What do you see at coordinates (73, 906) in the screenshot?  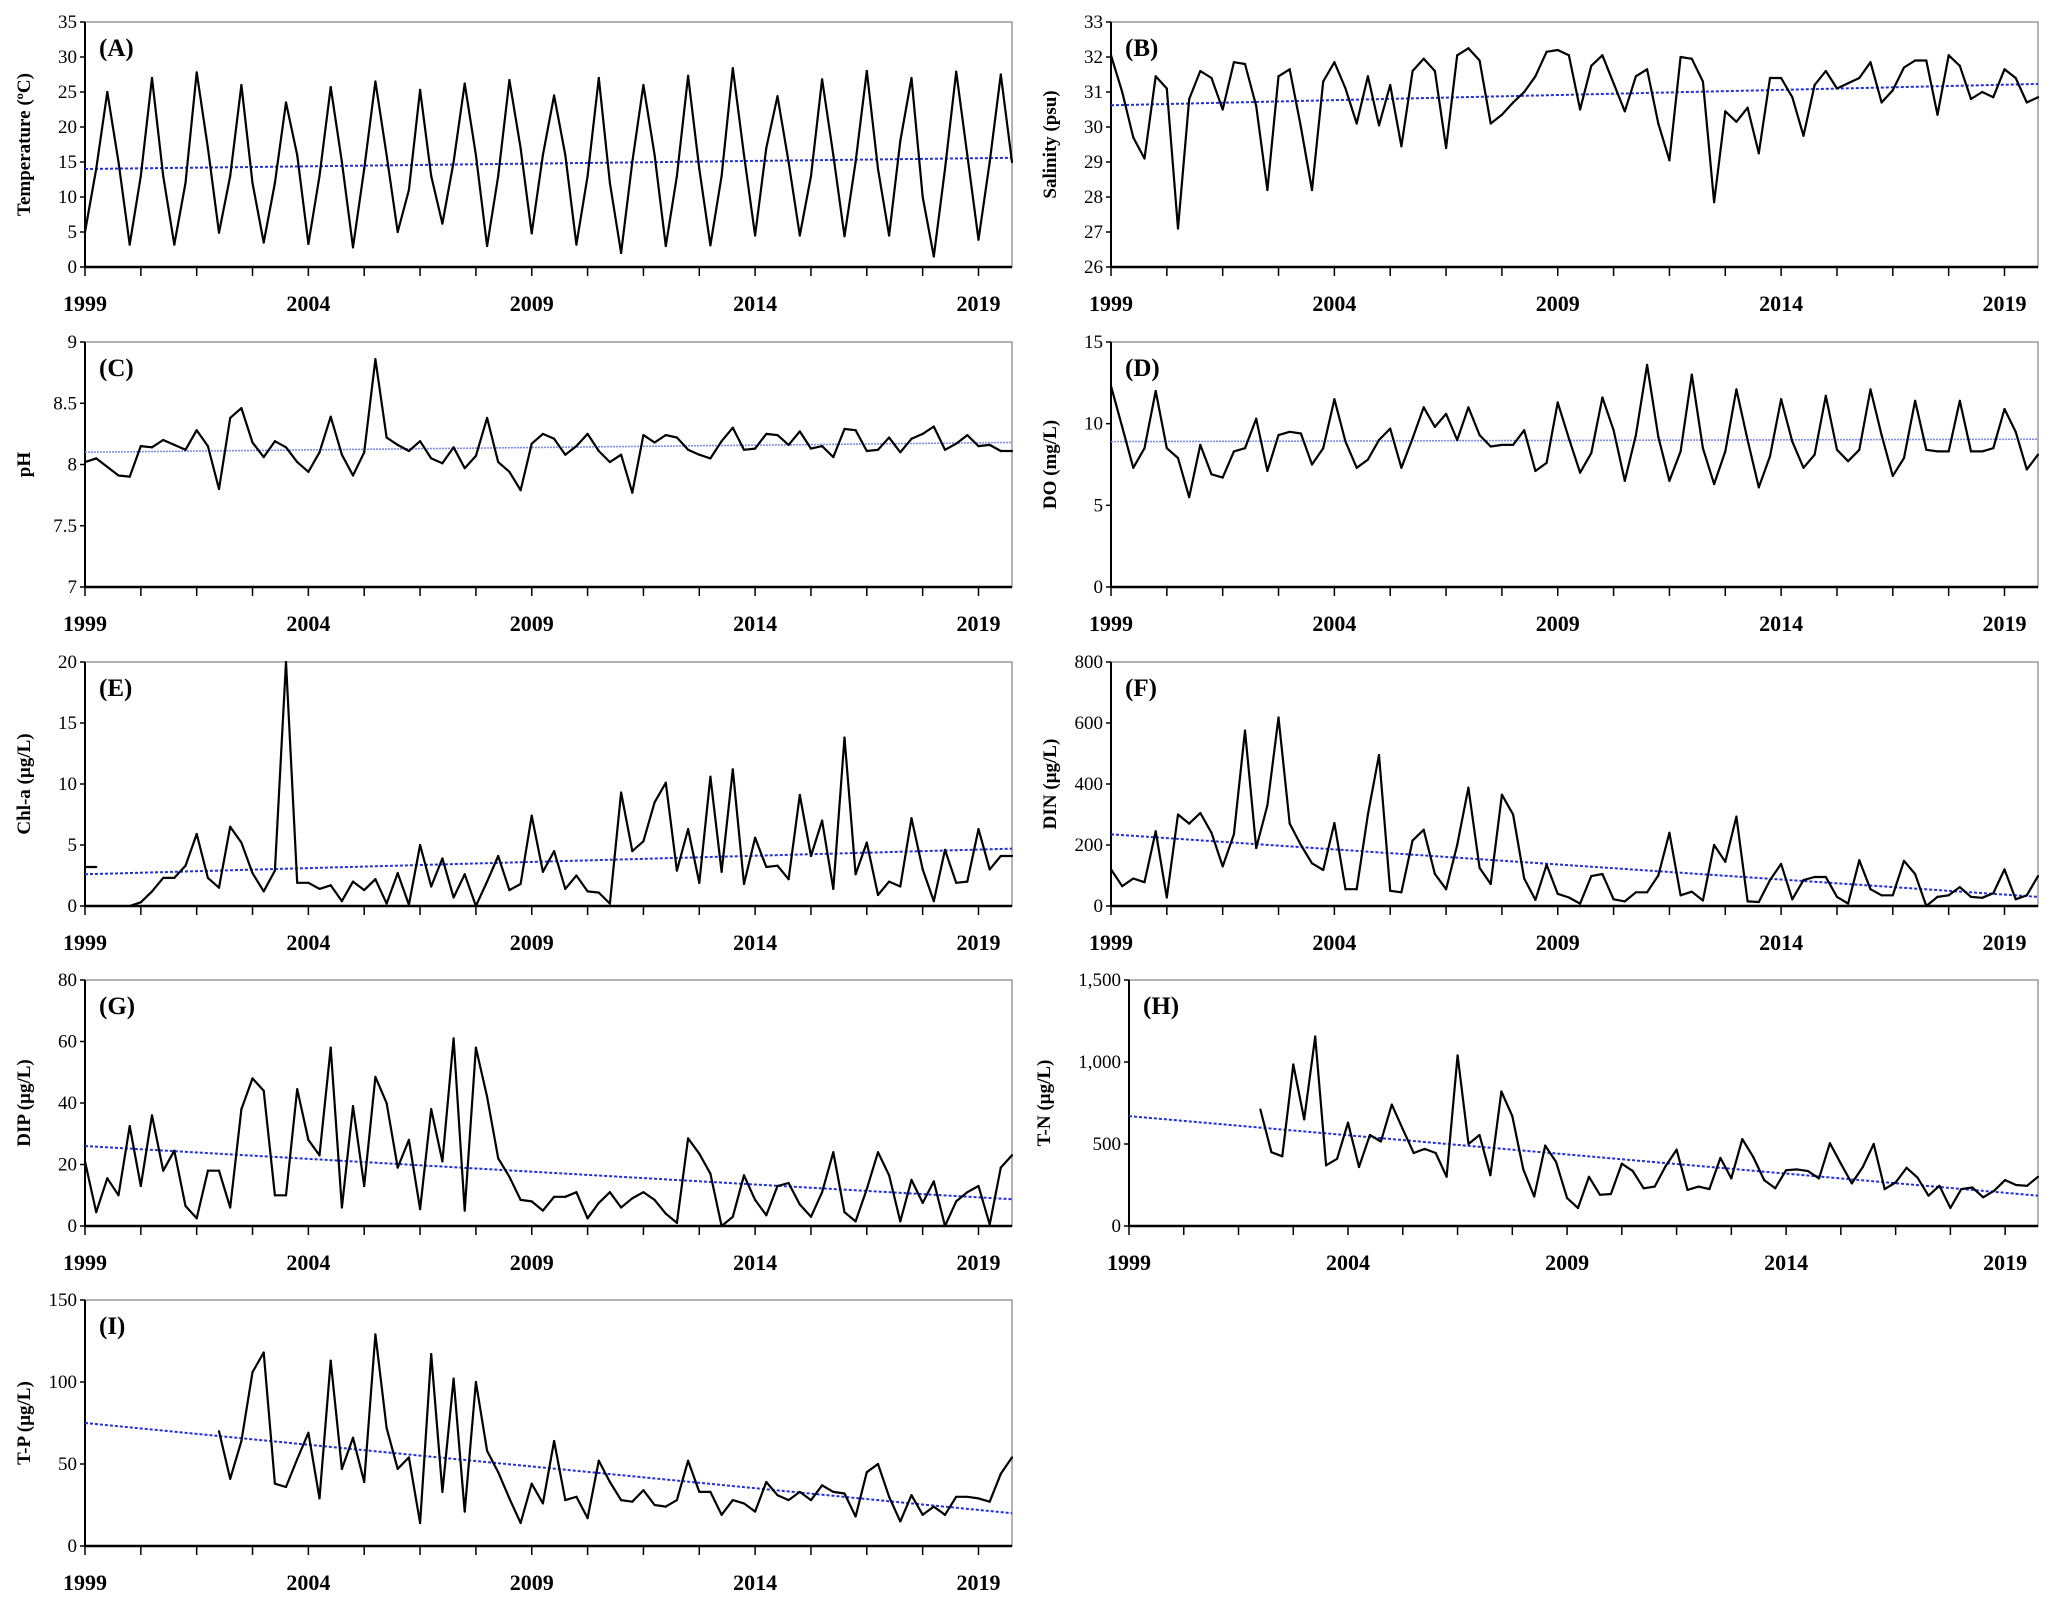 I see `y-tick-label: 0` at bounding box center [73, 906].